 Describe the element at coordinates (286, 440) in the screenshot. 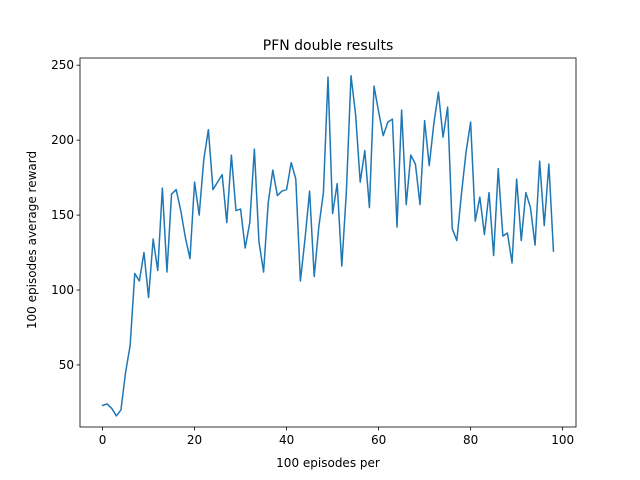

I see `x-tick-label: 40` at that location.